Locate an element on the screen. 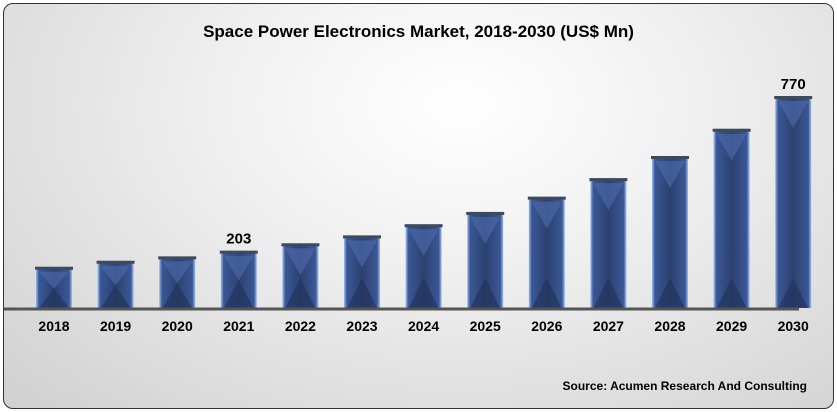 This screenshot has width=837, height=412. bar-2025 is located at coordinates (485, 259).